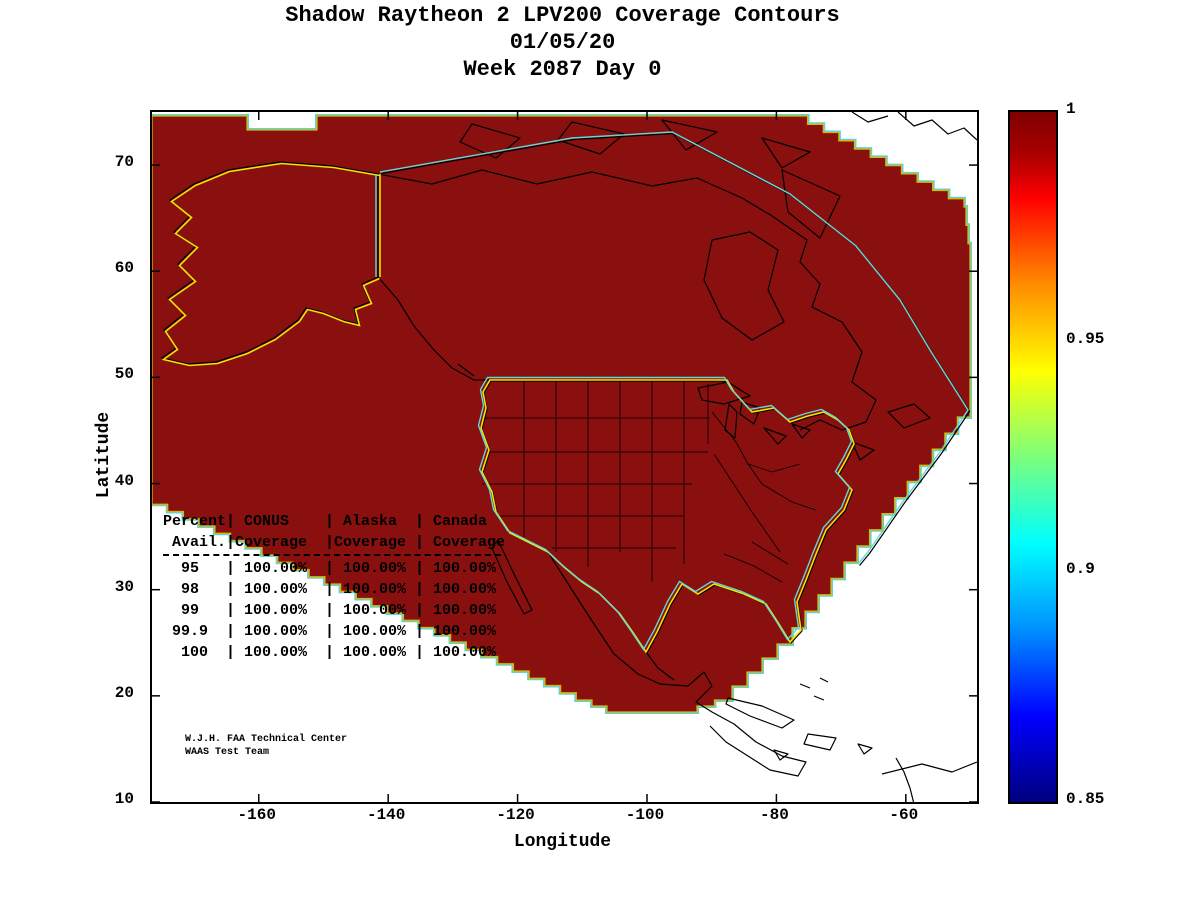  I want to click on y-tick-label: 30, so click(124, 586).